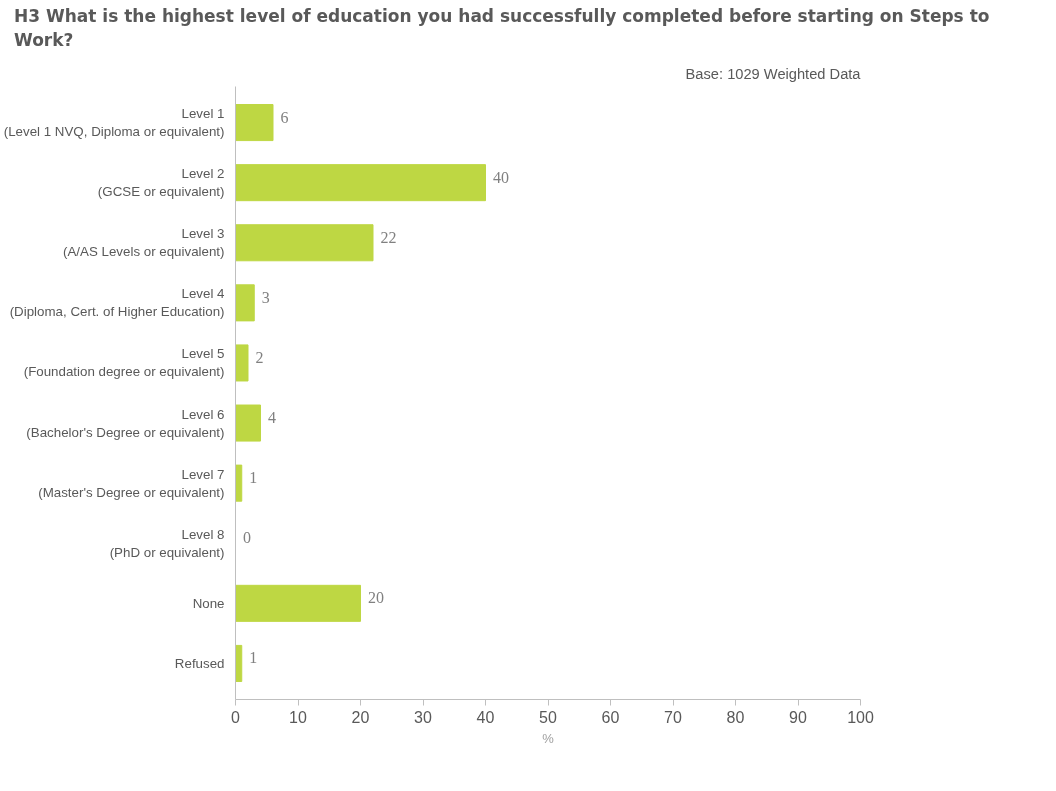 The height and width of the screenshot is (791, 1056). What do you see at coordinates (501, 177) in the screenshot?
I see `data-label: 40` at bounding box center [501, 177].